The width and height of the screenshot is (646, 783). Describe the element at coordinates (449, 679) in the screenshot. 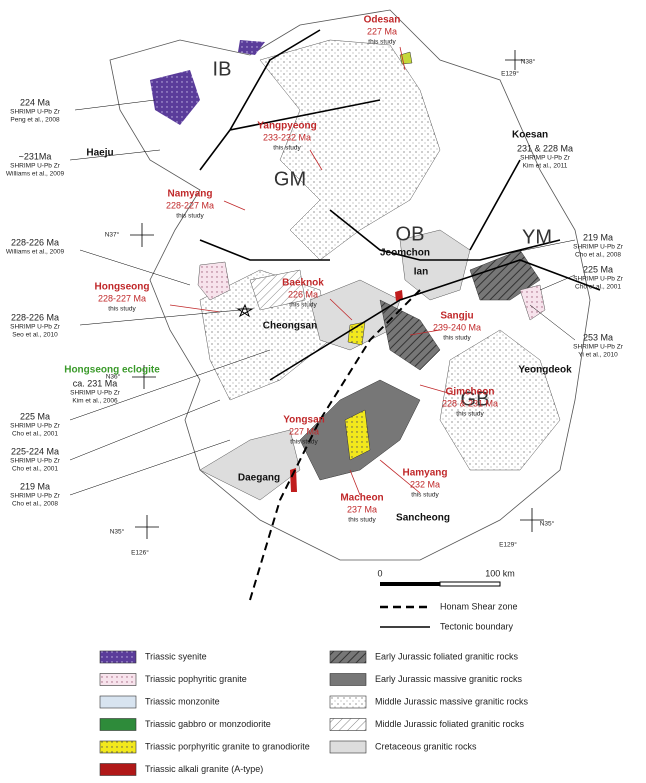

I see `legend-label: Early Jurassic massive granitic rocks` at that location.